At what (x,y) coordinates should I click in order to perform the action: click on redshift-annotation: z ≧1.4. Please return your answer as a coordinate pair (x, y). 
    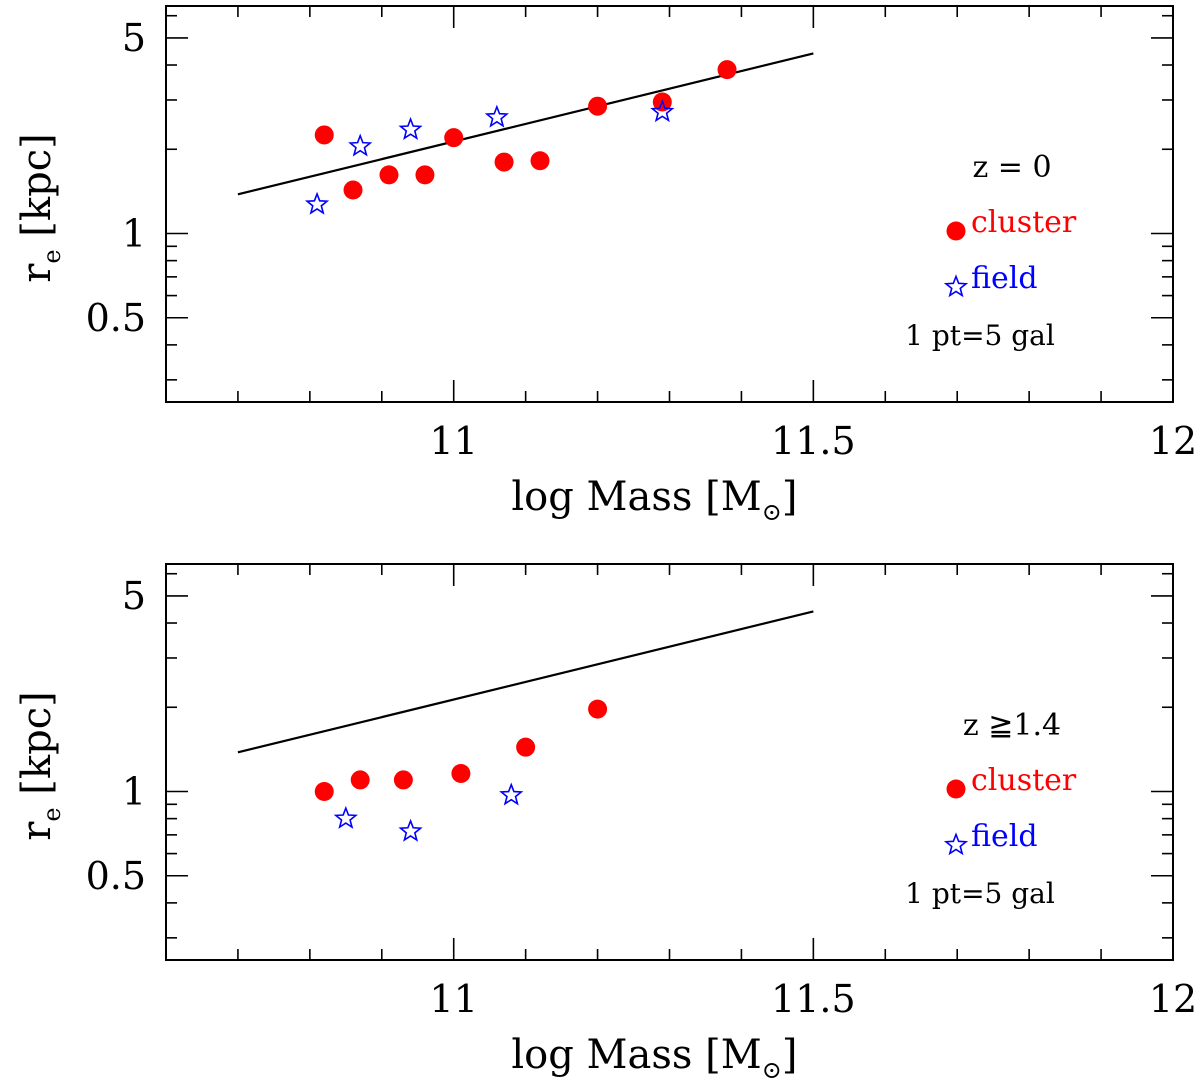
    Looking at the image, I should click on (1012, 725).